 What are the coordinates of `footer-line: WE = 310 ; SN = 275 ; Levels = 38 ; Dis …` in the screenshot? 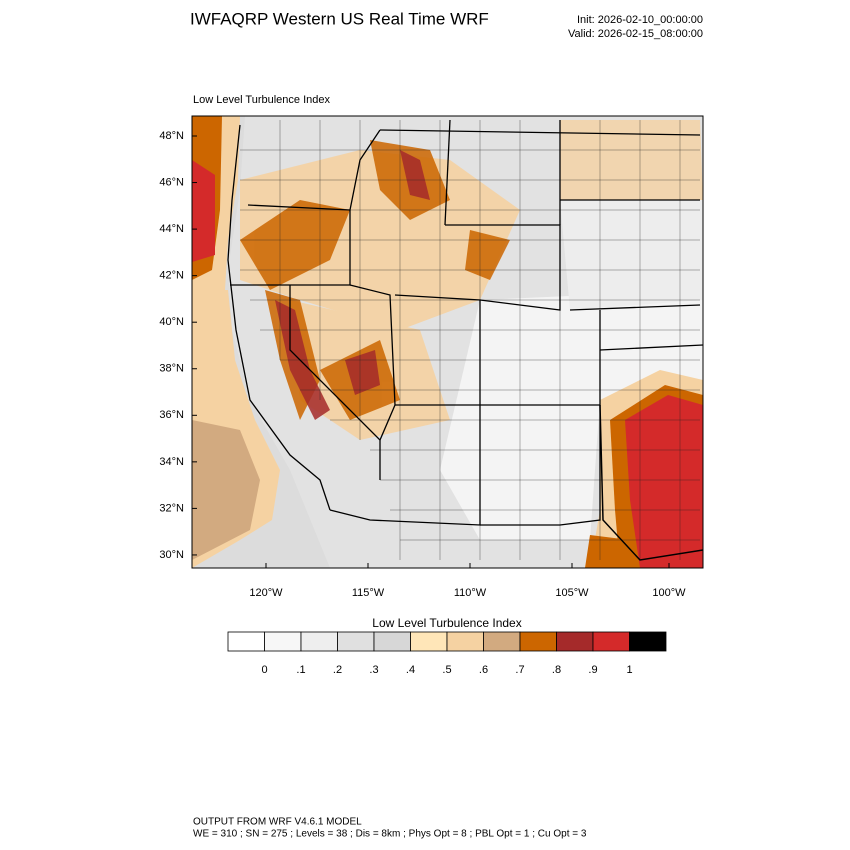 It's located at (390, 834).